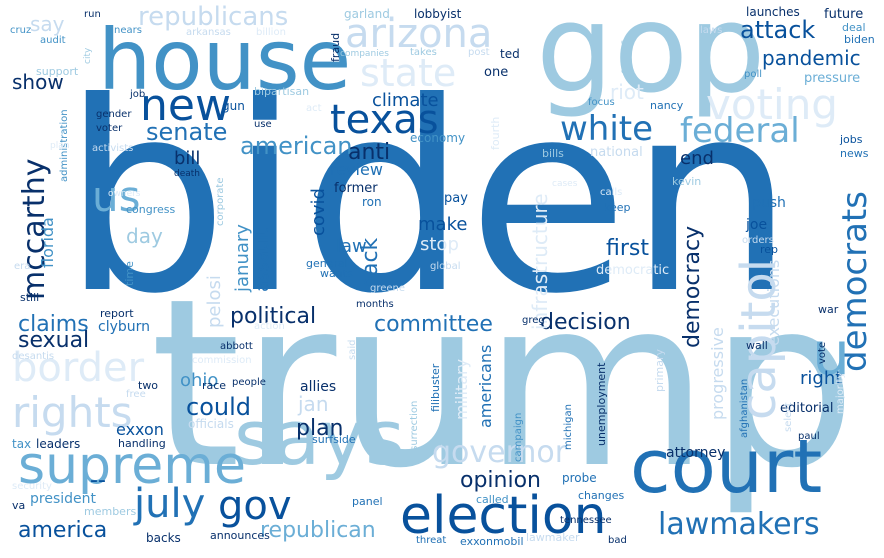 The image size is (884, 558). What do you see at coordinates (364, 54) in the screenshot?
I see `word: companies` at bounding box center [364, 54].